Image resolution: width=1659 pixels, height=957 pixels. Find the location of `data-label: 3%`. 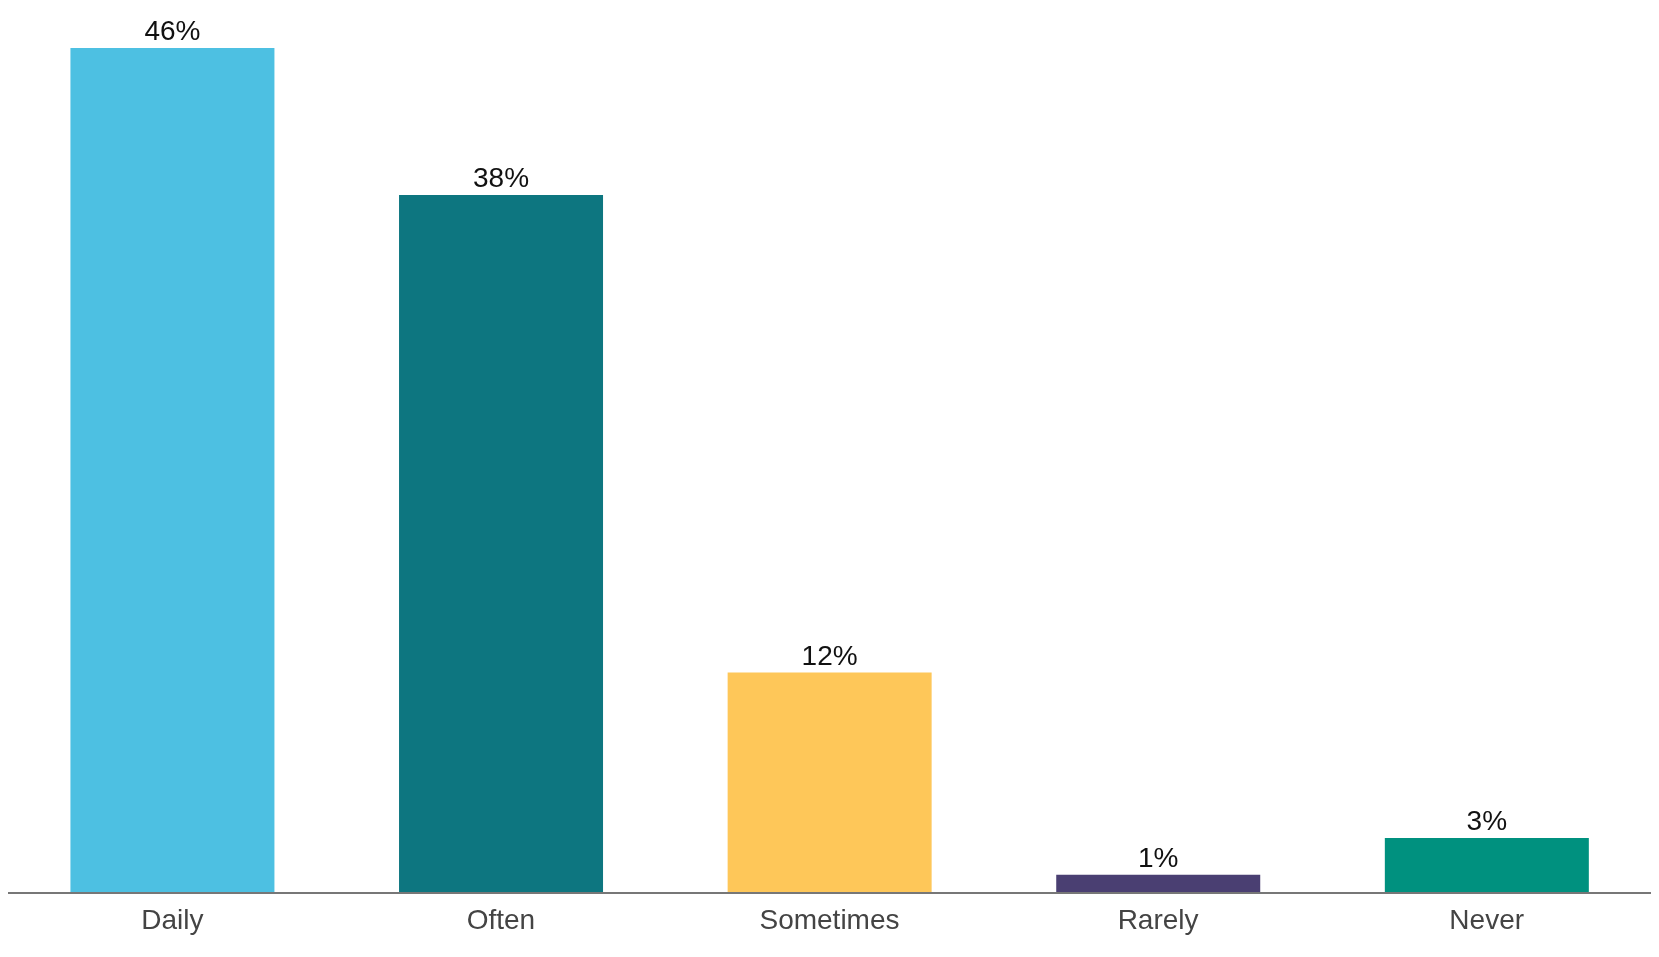

data-label: 3% is located at coordinates (1487, 820).